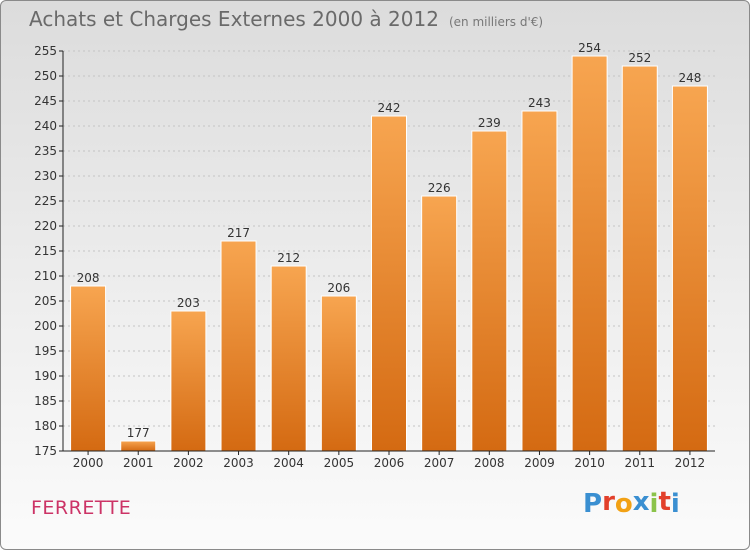 The width and height of the screenshot is (750, 550). Describe the element at coordinates (589, 48) in the screenshot. I see `bar-value-label: 254` at that location.